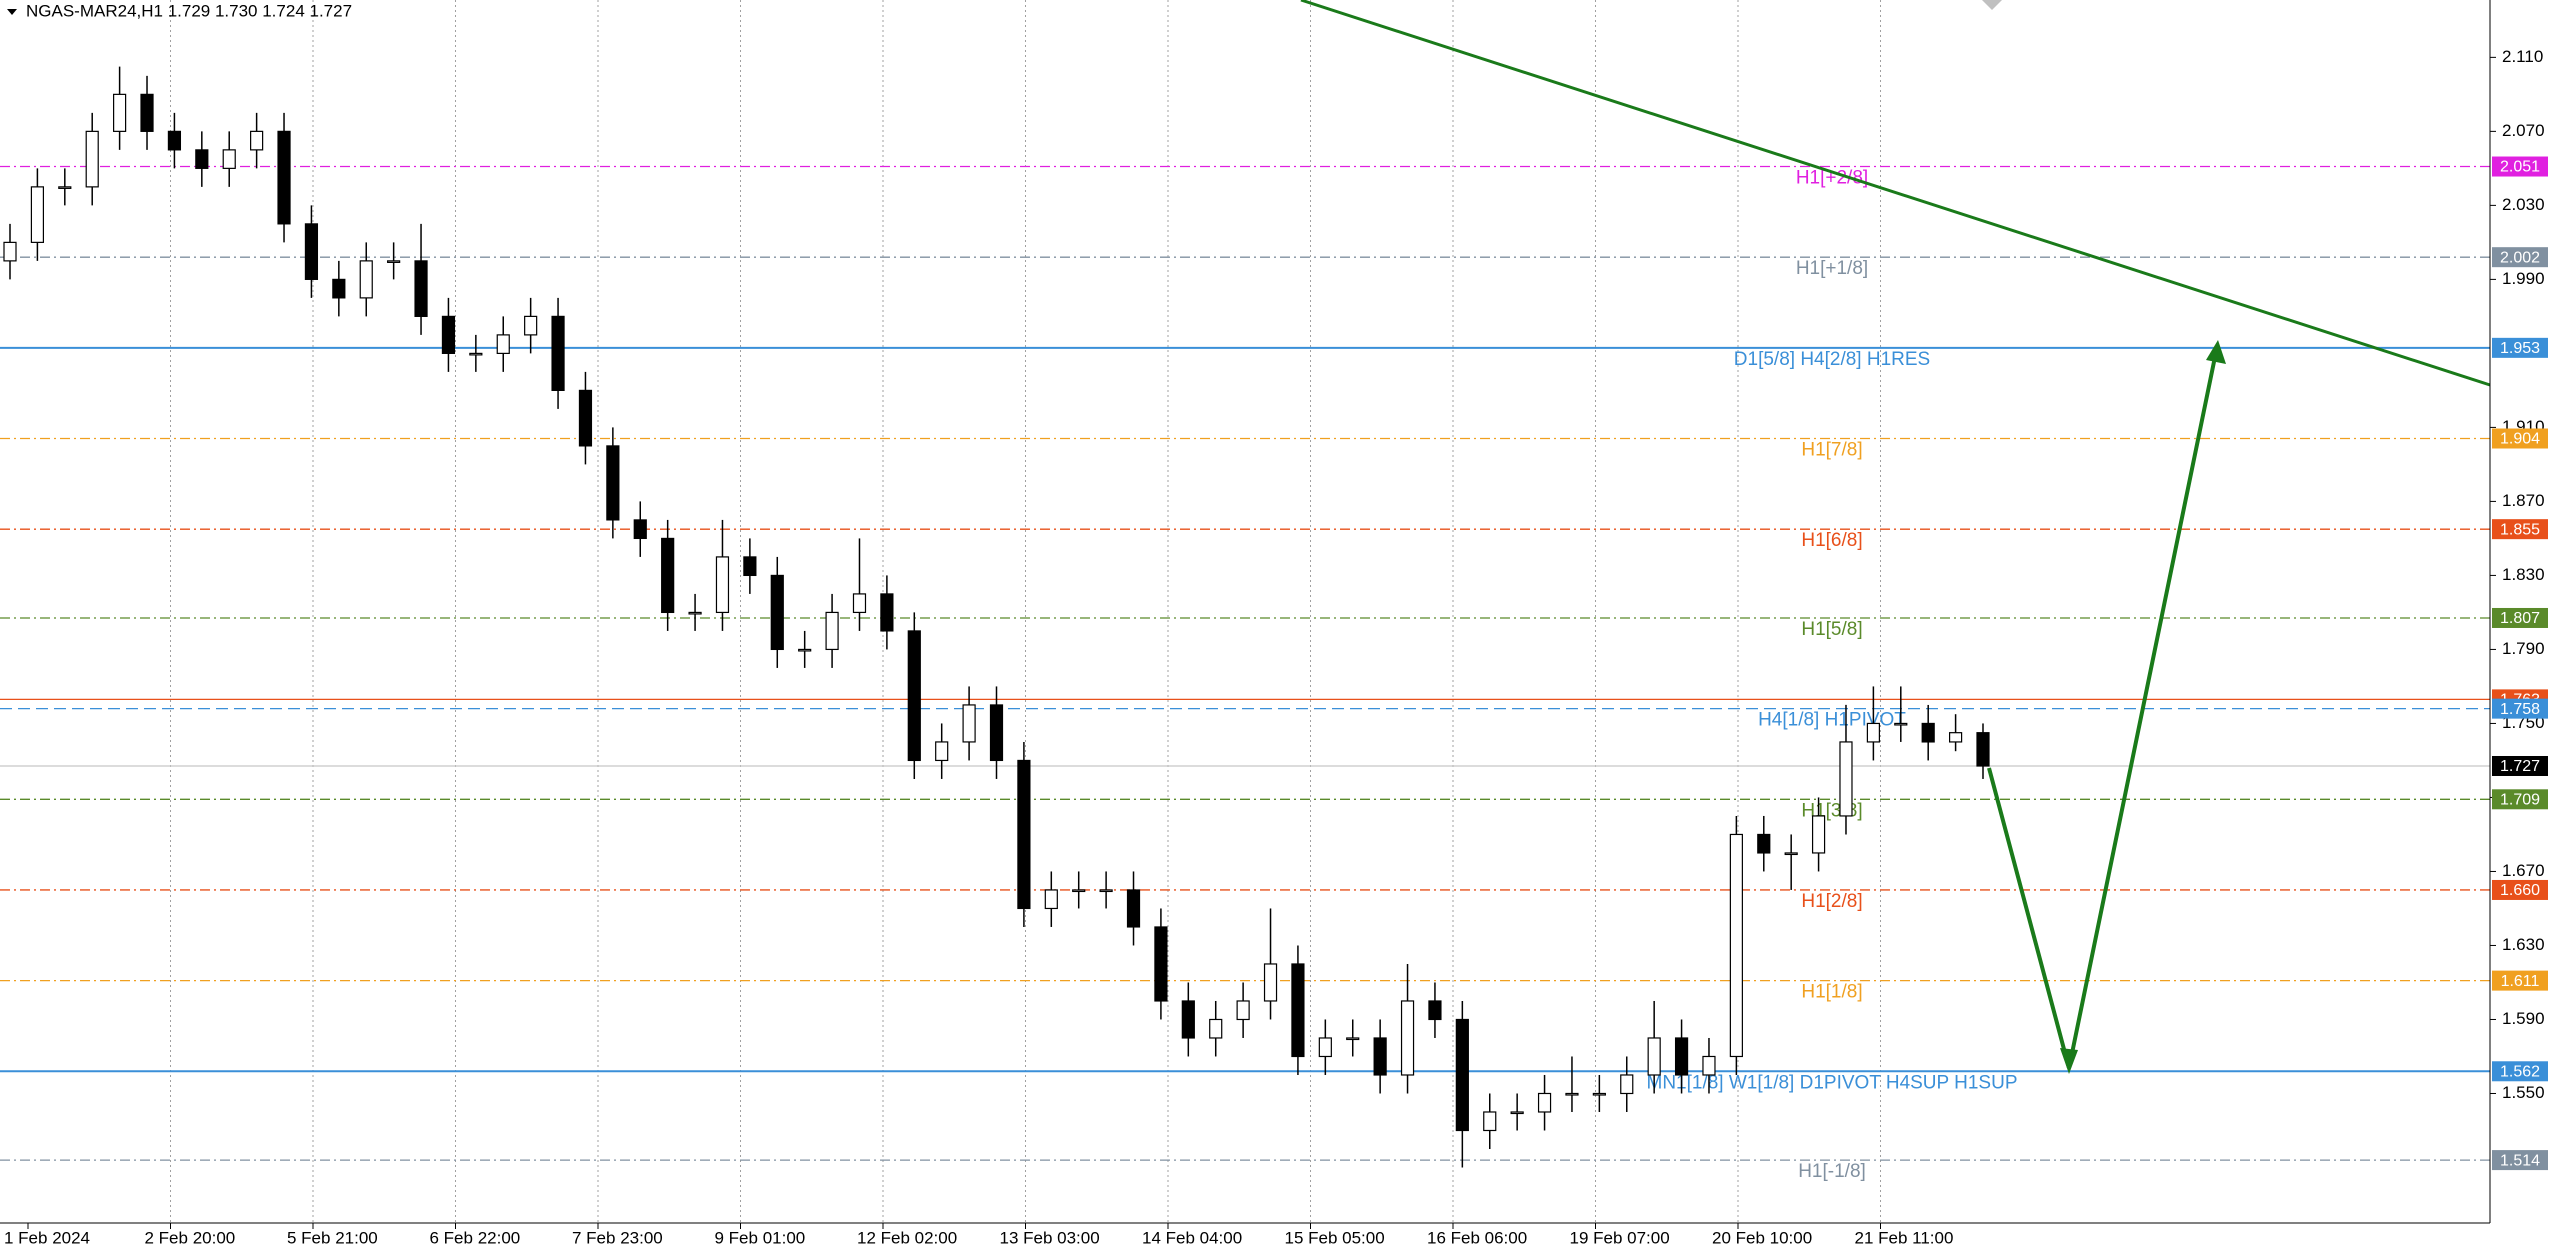 The width and height of the screenshot is (2560, 1252). I want to click on level-label: H1[+1/8], so click(1832, 268).